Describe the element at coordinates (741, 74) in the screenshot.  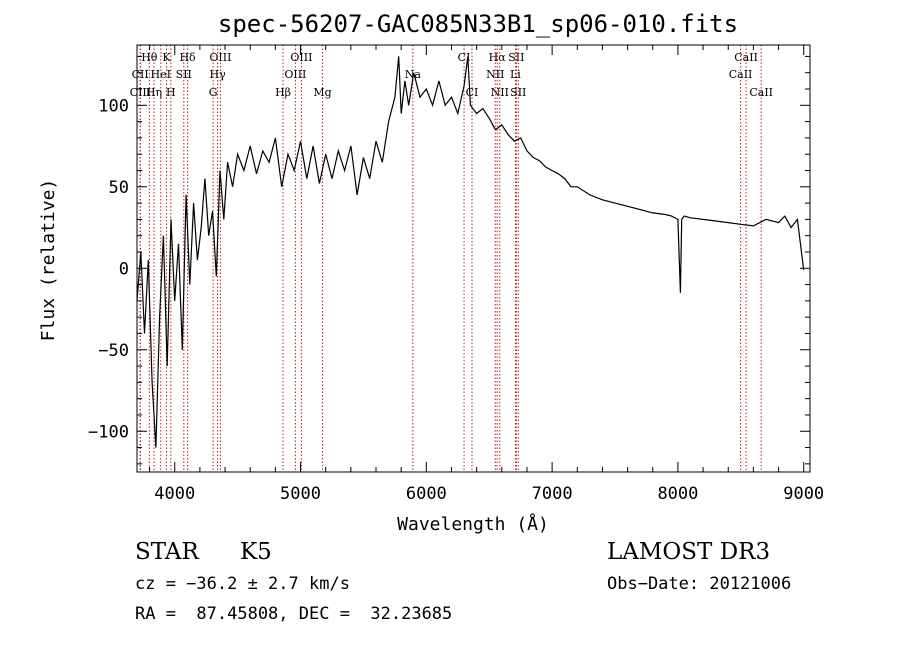
I see `marker-label-26: CaII` at that location.